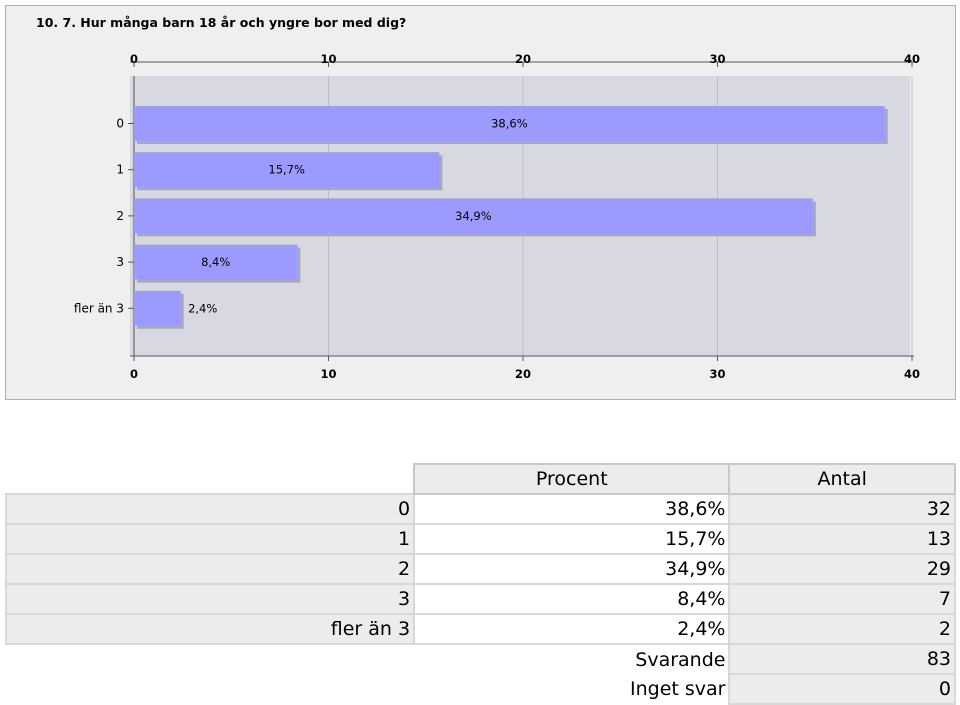  I want to click on table-header-row: Procent Antal, so click(481, 479).